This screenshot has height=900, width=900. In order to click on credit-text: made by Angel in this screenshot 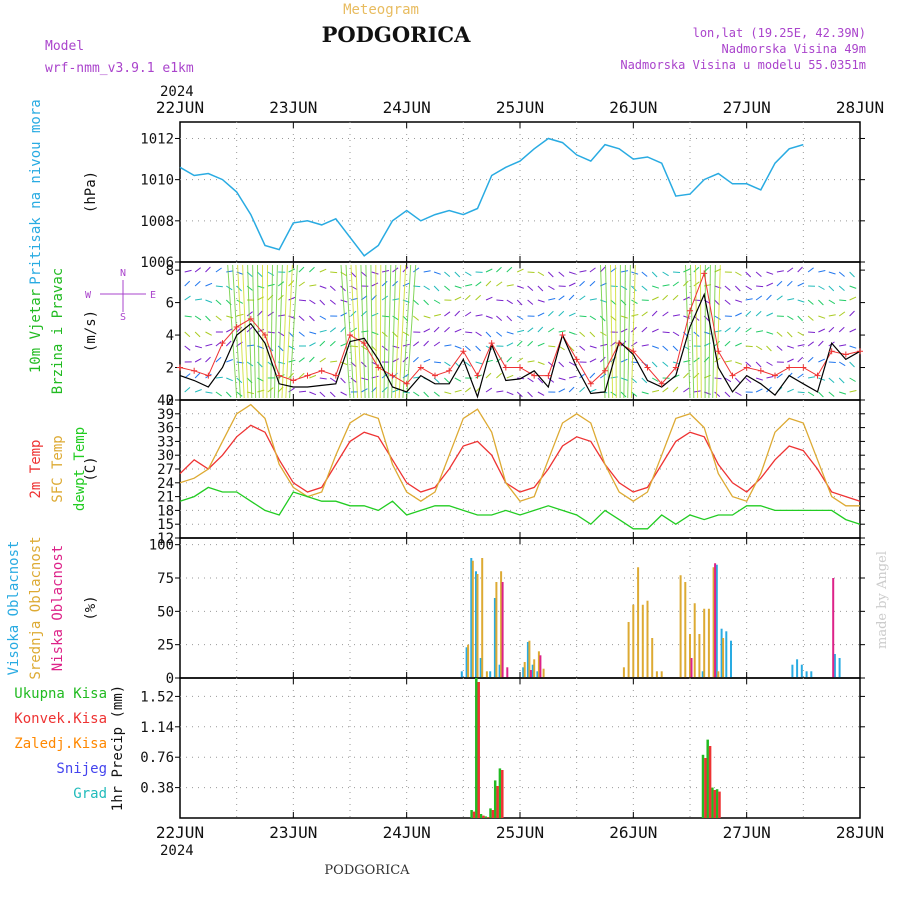, I will do `click(882, 600)`.